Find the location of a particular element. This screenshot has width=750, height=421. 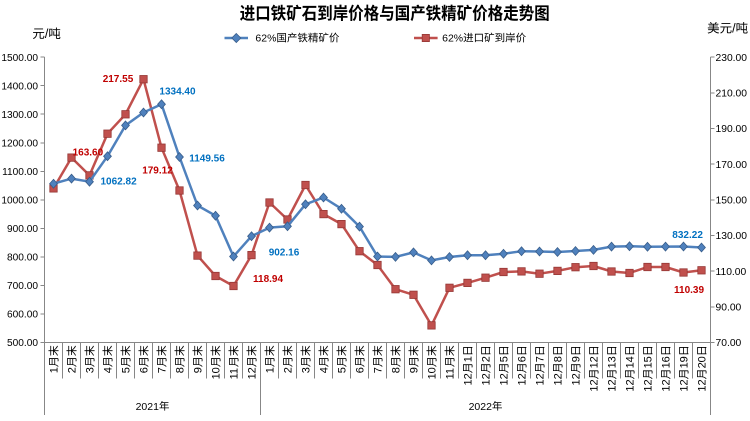

svg-text: 902.16 is located at coordinates (284, 252).